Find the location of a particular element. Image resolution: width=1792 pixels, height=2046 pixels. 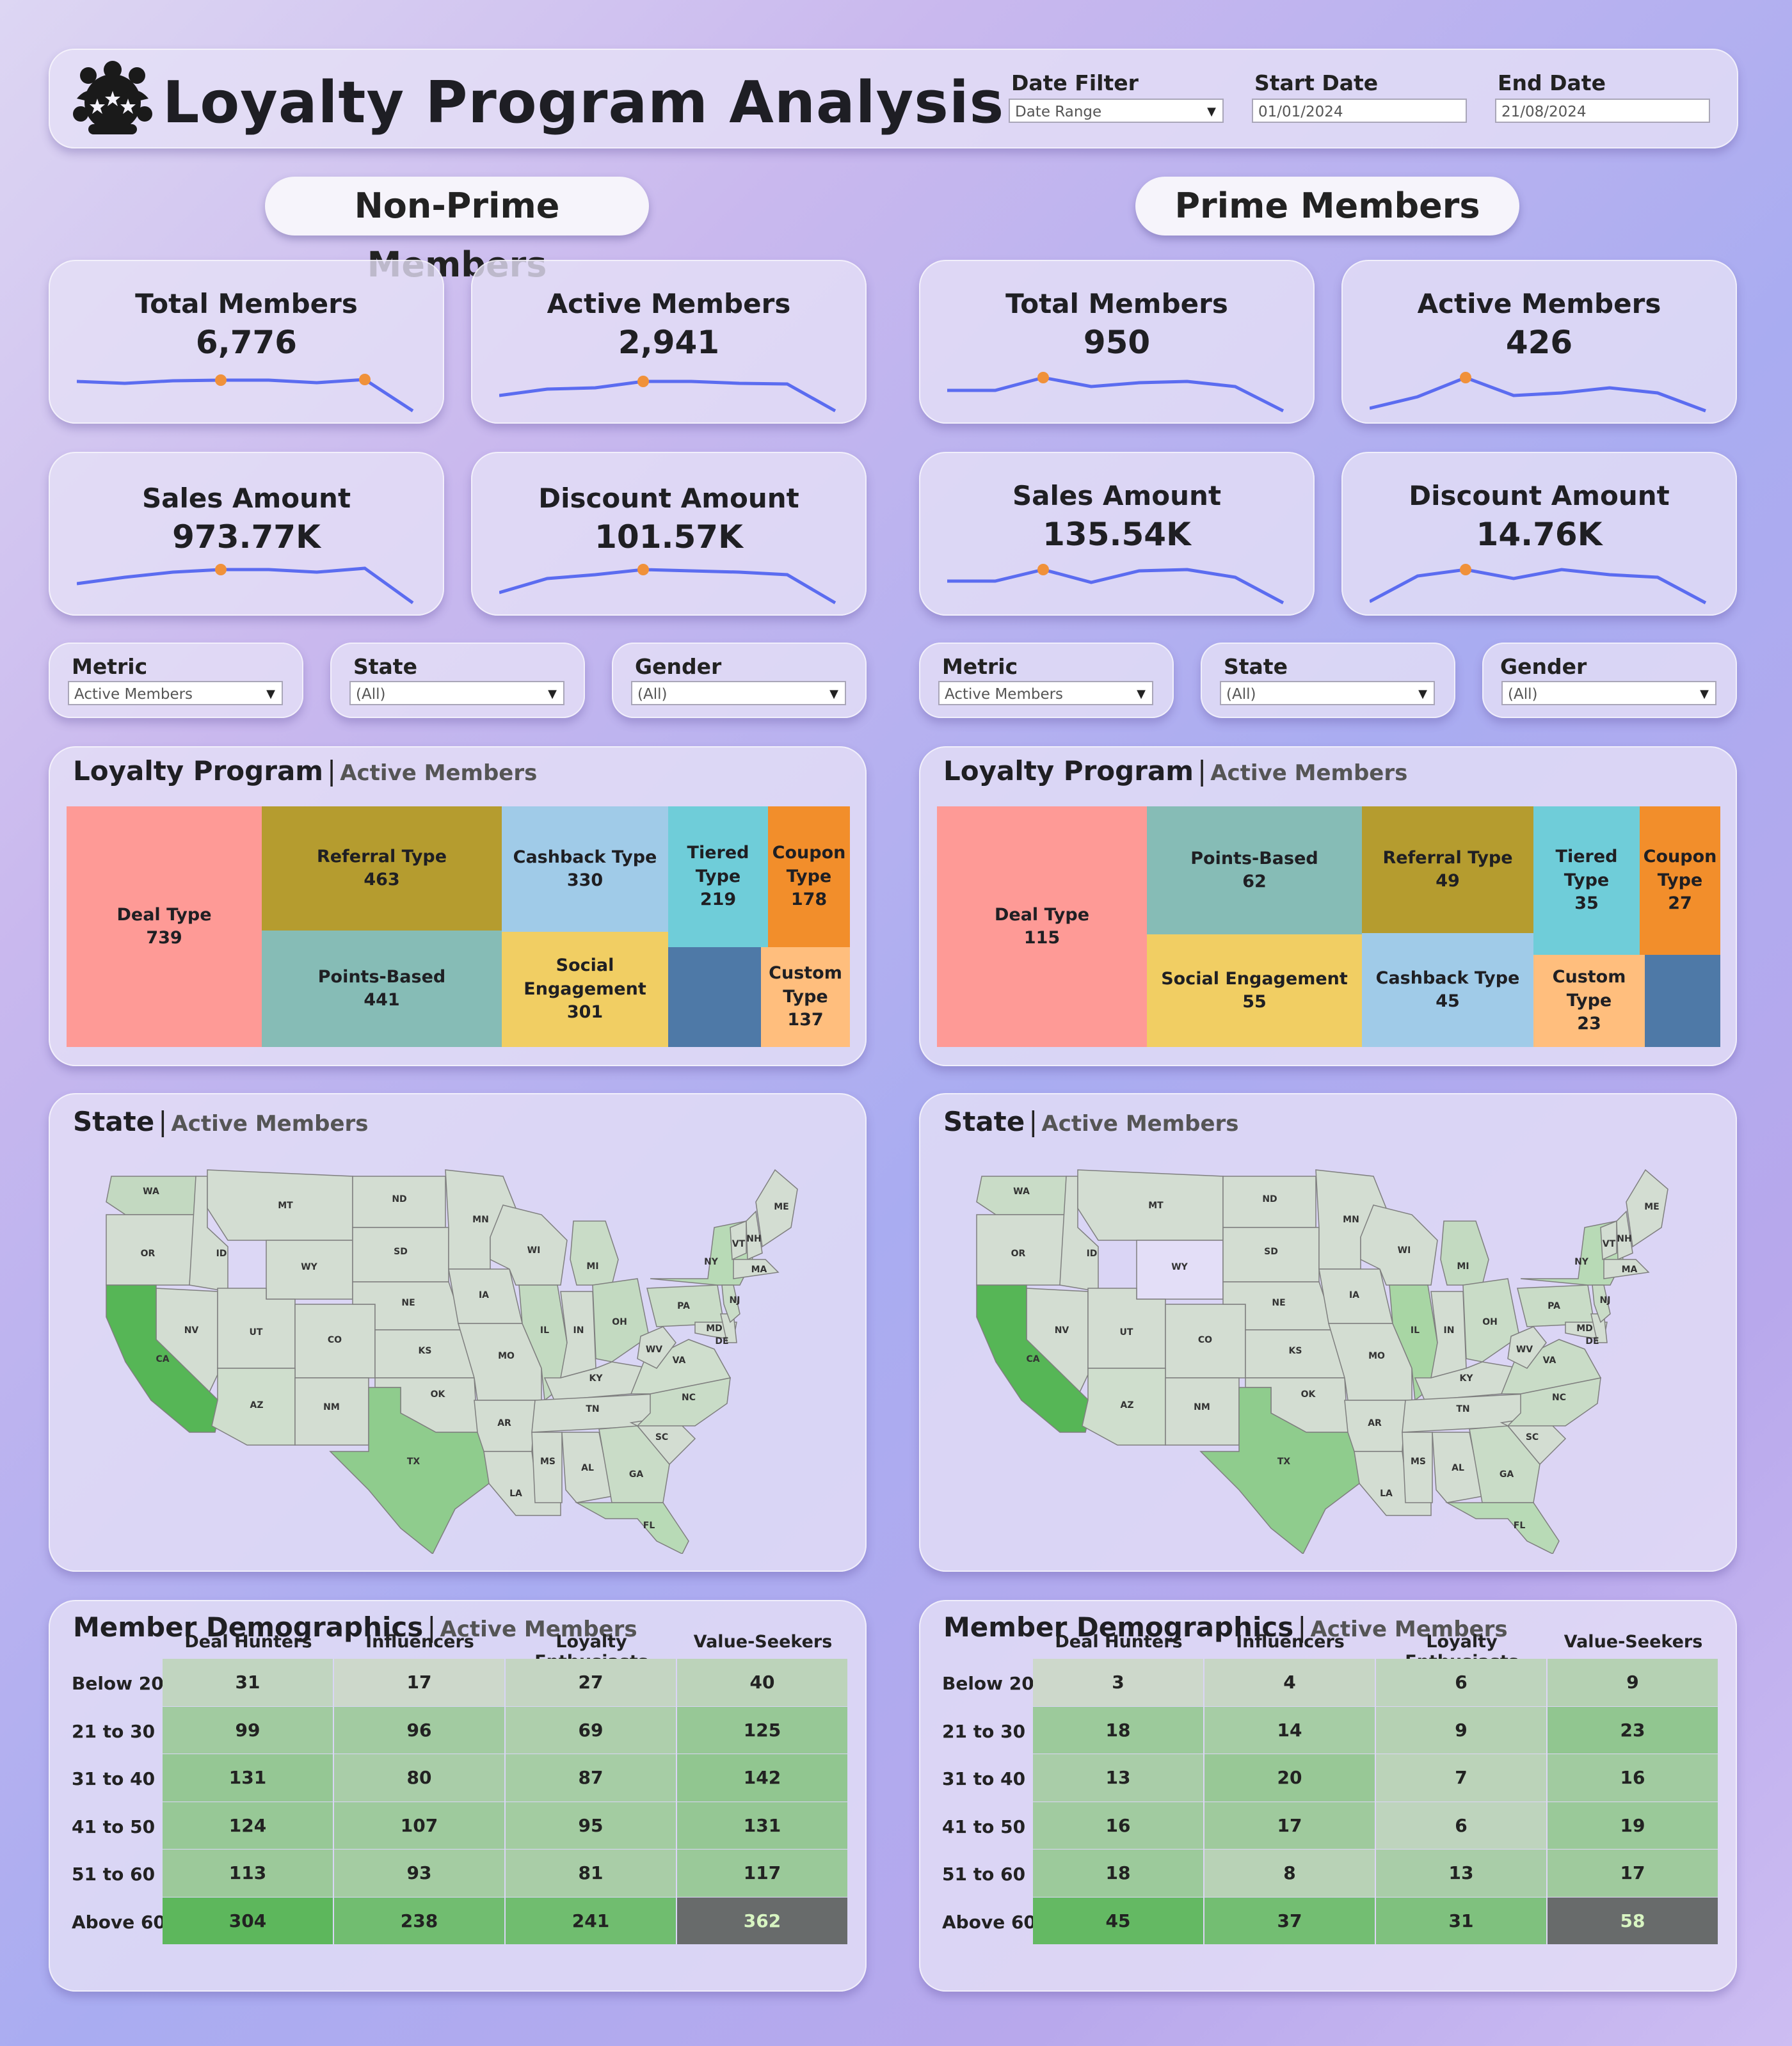

treemap-tile-cashback-type: Cashback Type 330 is located at coordinates (585, 869).